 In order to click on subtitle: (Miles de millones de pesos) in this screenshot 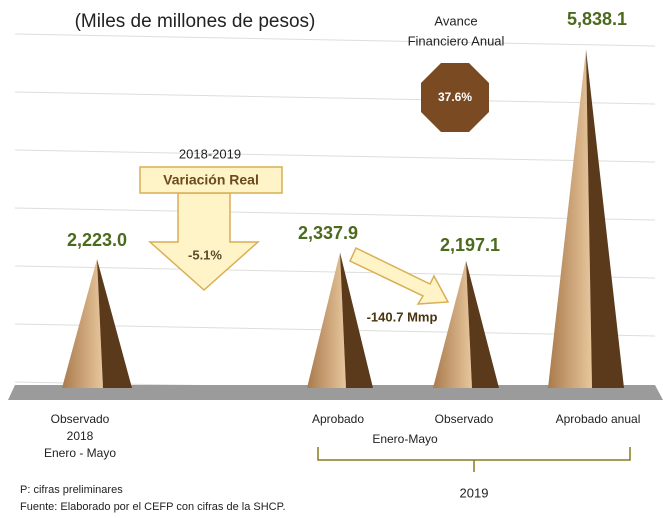, I will do `click(195, 21)`.